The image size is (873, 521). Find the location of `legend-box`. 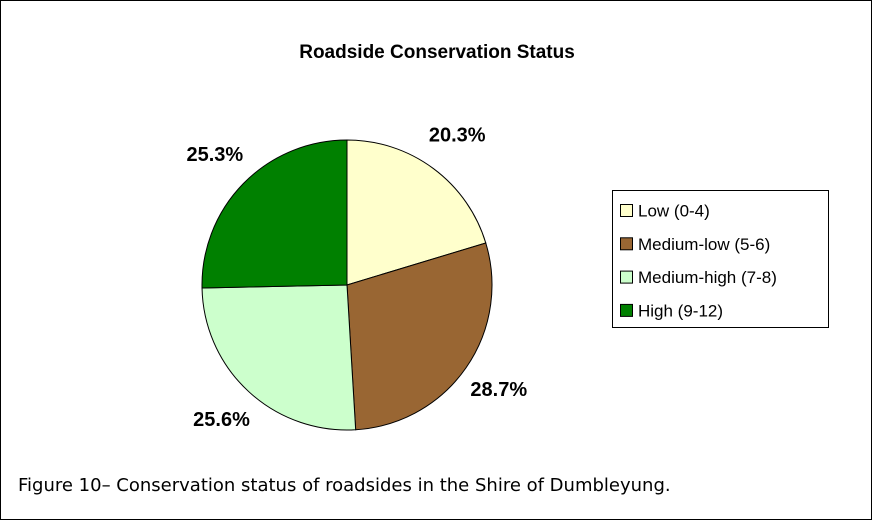

legend-box is located at coordinates (720, 259).